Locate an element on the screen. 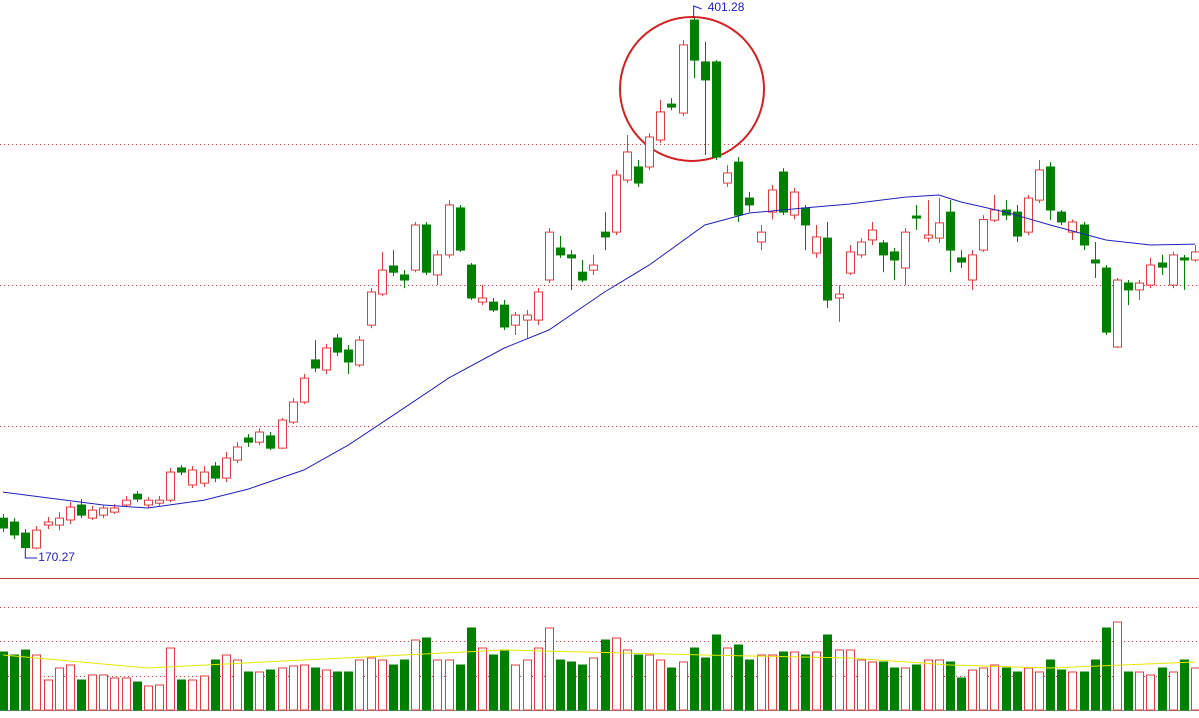 The image size is (1199, 718). min-label: 170.27 is located at coordinates (56, 557).